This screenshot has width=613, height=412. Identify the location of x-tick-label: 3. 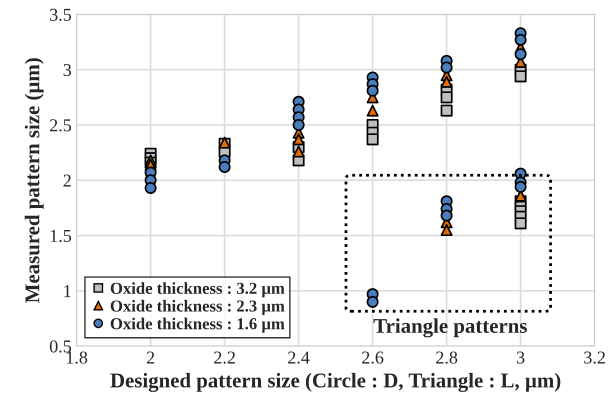
(520, 358).